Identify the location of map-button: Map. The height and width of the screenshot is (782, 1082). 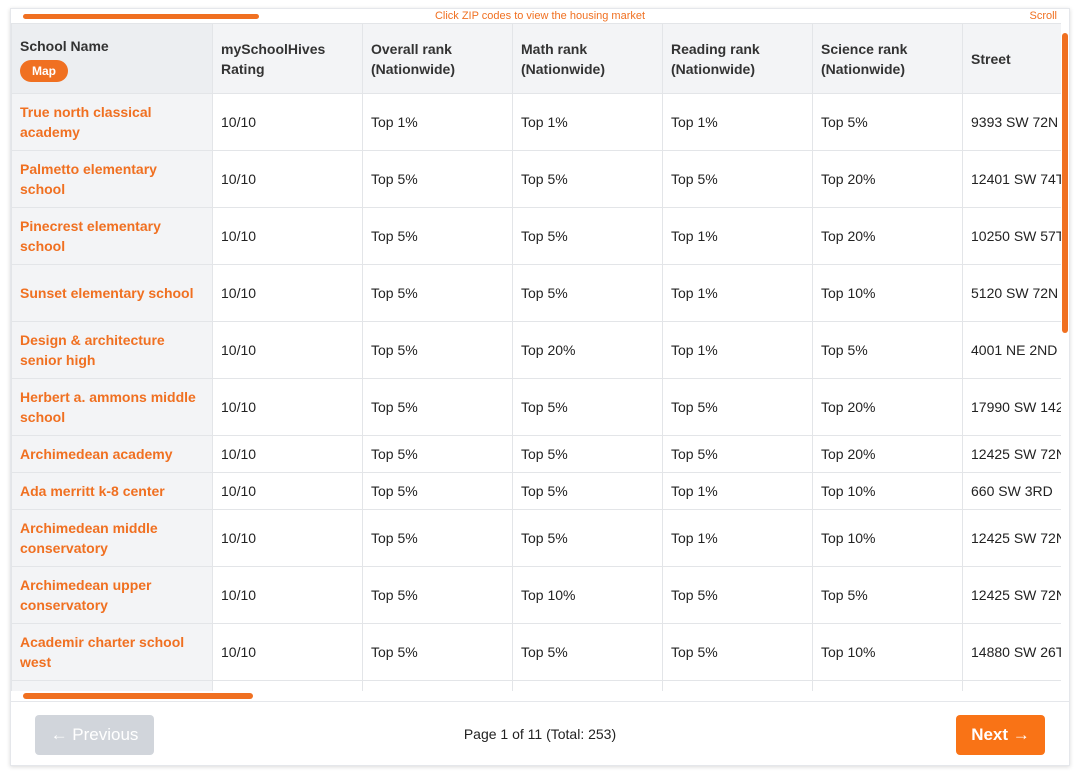
(44, 70).